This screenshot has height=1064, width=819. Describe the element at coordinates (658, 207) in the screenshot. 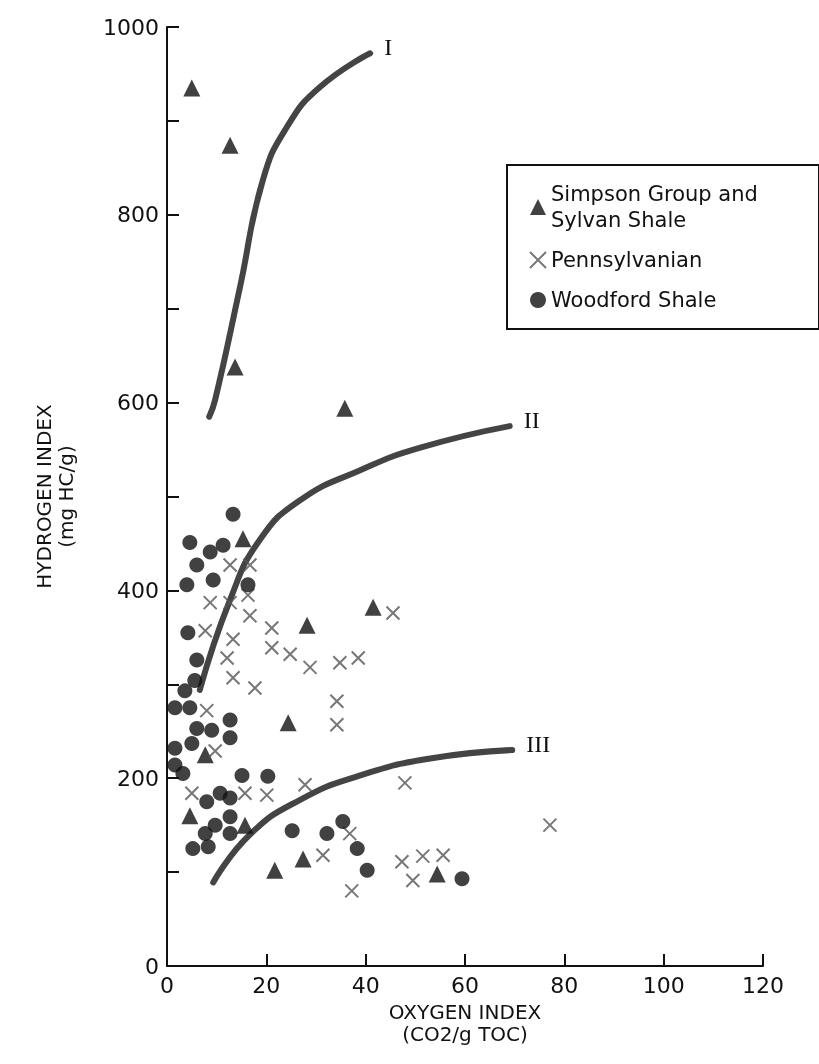

I see `legend-label: Simpson Group and Sylvan Shale` at that location.